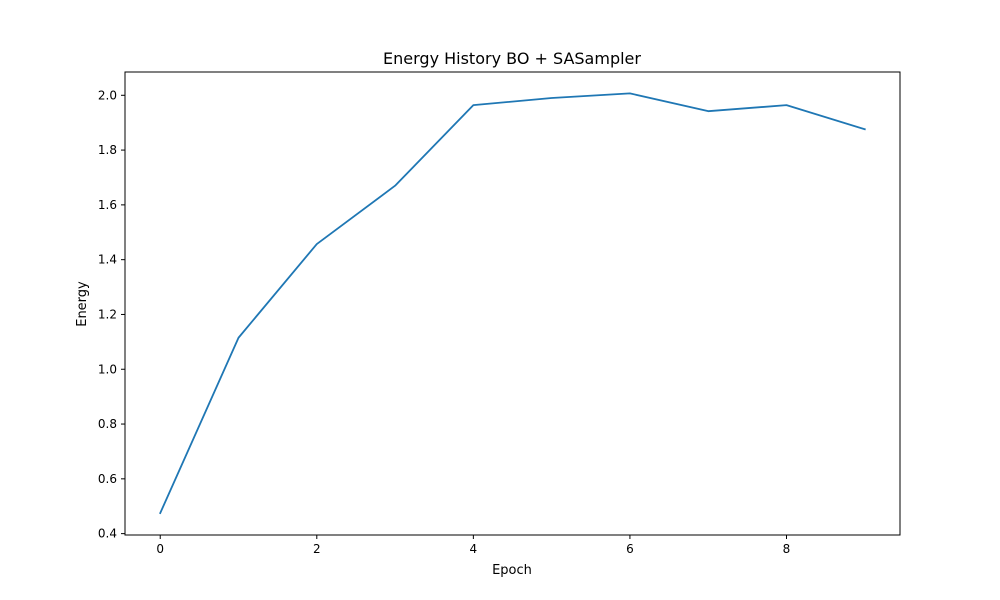 The height and width of the screenshot is (600, 1000). What do you see at coordinates (107, 95) in the screenshot?
I see `y-tick-label: 2.0` at bounding box center [107, 95].